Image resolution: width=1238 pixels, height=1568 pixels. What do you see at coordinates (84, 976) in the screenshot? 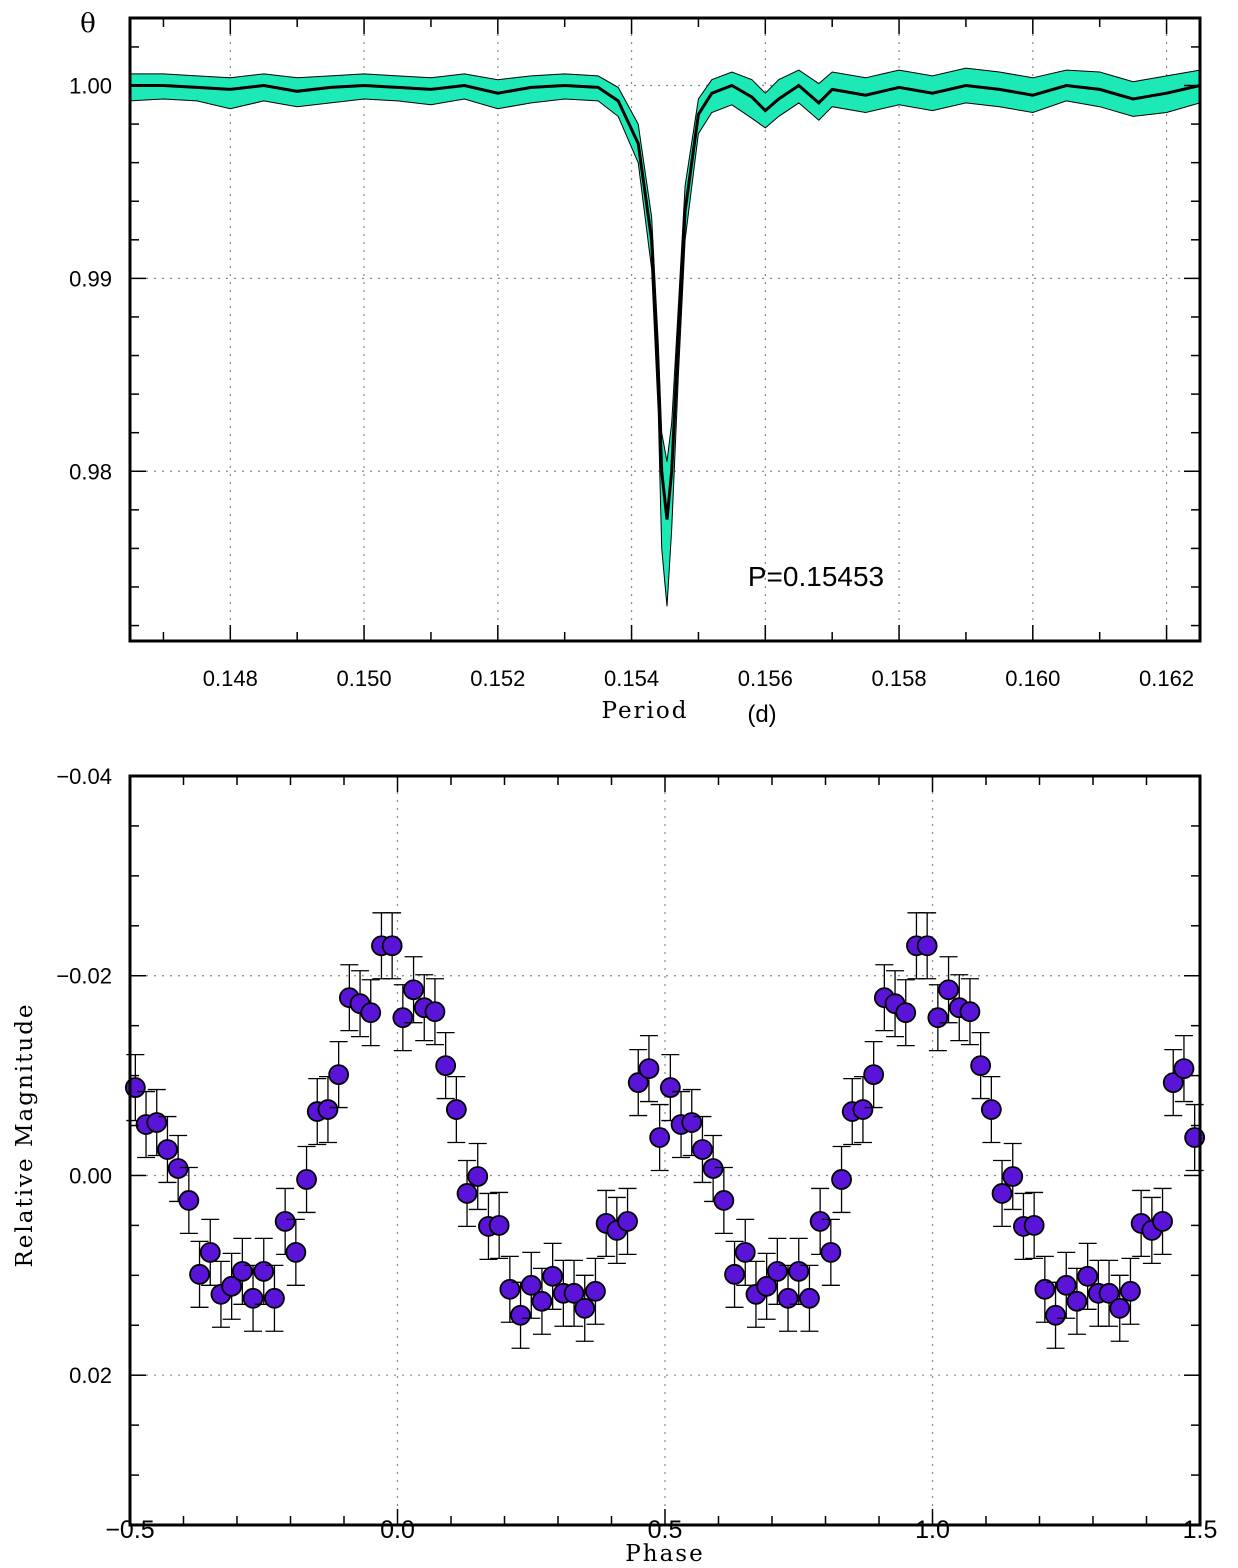
I see `magnitude-tick-label: −0.02` at bounding box center [84, 976].